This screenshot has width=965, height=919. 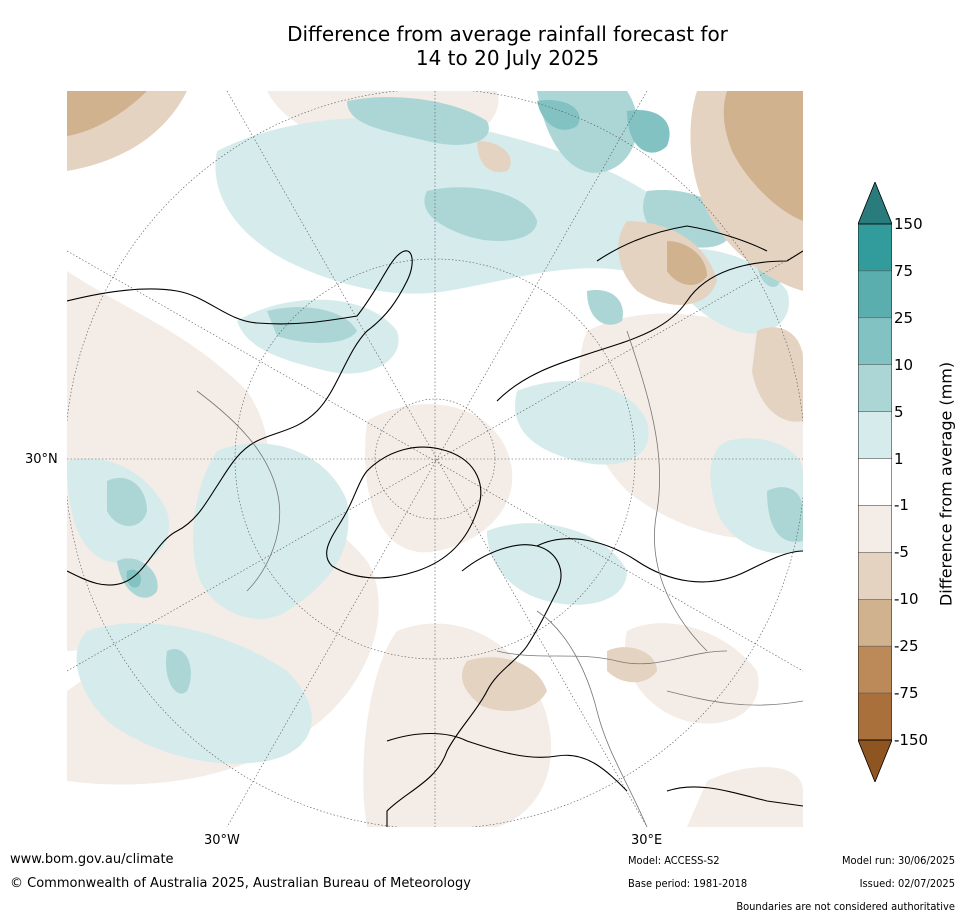 What do you see at coordinates (875, 203) in the screenshot?
I see `colorbar-extend-top` at bounding box center [875, 203].